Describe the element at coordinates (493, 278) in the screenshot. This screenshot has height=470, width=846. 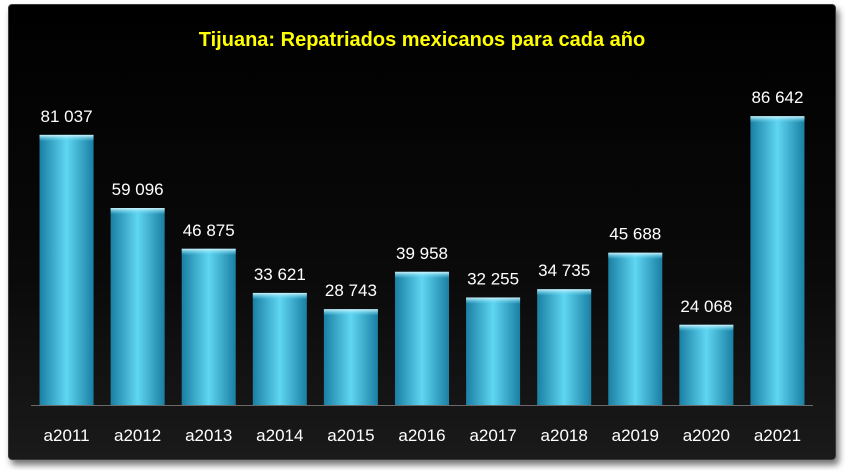
I see `data-label-a2017: 32 255` at that location.